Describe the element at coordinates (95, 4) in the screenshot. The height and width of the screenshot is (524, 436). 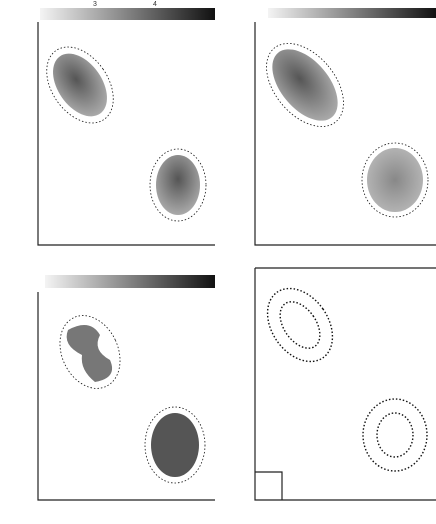
I see `colorbar-tick: 3` at that location.